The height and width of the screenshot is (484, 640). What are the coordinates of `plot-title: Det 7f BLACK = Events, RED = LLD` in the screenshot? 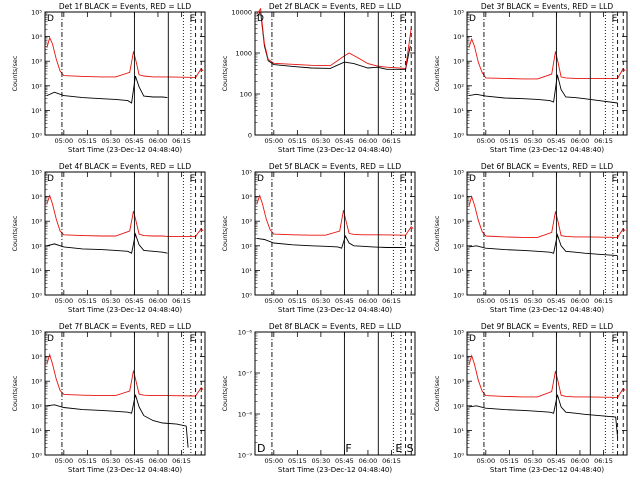 It's located at (125, 326).